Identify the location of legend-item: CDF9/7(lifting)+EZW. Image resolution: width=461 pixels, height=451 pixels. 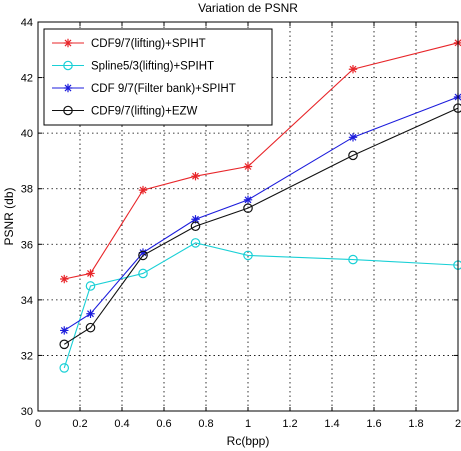
(125, 112).